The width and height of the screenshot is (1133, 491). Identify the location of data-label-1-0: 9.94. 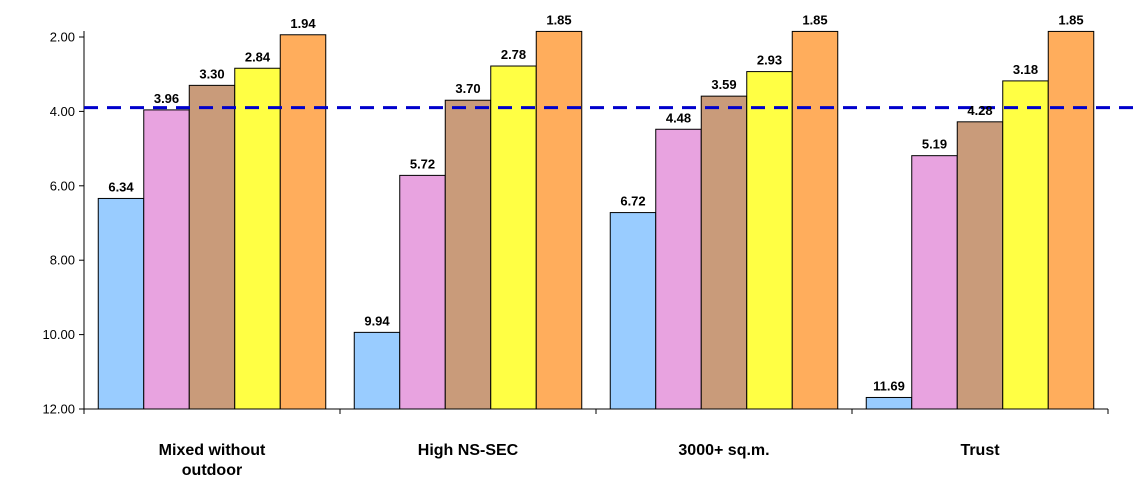
(377, 320).